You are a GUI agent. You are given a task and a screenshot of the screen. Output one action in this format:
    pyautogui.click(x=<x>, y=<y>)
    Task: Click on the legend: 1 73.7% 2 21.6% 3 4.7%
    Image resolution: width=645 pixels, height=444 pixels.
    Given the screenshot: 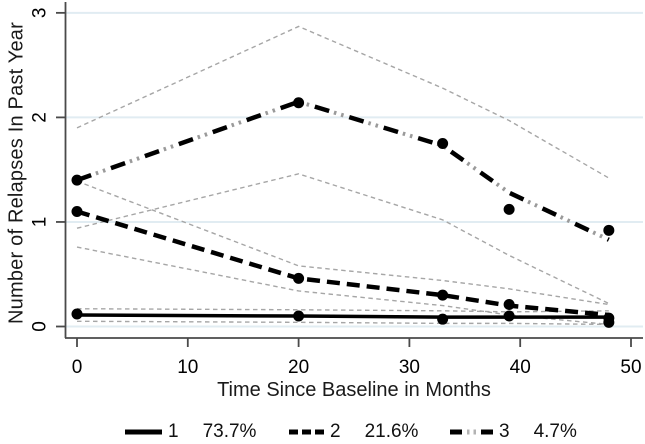 What is the action you would take?
    pyautogui.click(x=322, y=432)
    